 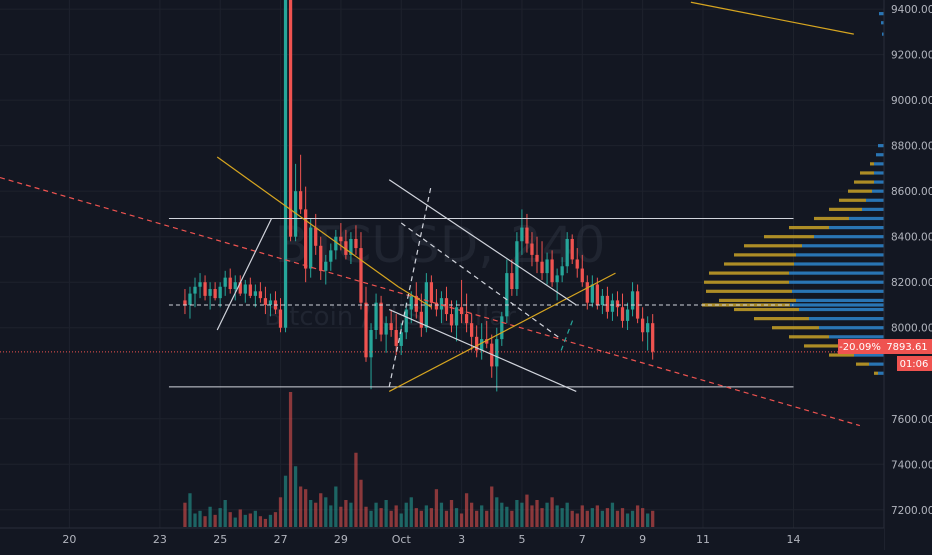 I want to click on time-tick-label: 20, so click(x=69, y=539).